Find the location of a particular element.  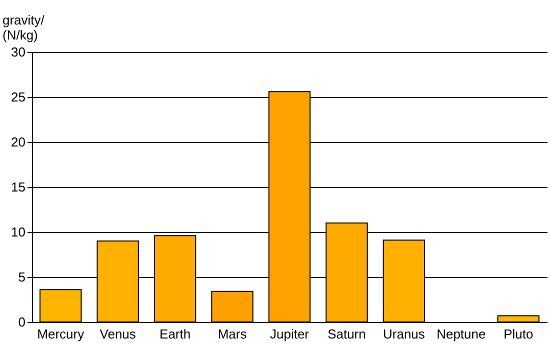

x-tick-label: Mercury is located at coordinates (61, 334).